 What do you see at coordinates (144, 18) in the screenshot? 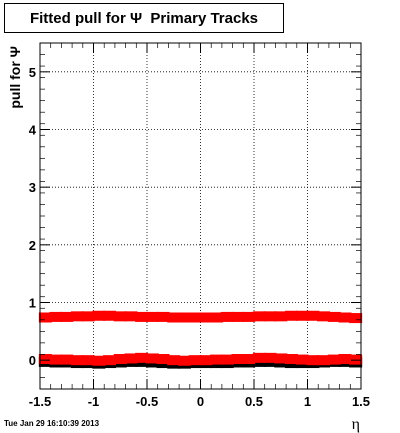
I see `chart-title: Fitted pull for Ψ Primary Tracks` at bounding box center [144, 18].